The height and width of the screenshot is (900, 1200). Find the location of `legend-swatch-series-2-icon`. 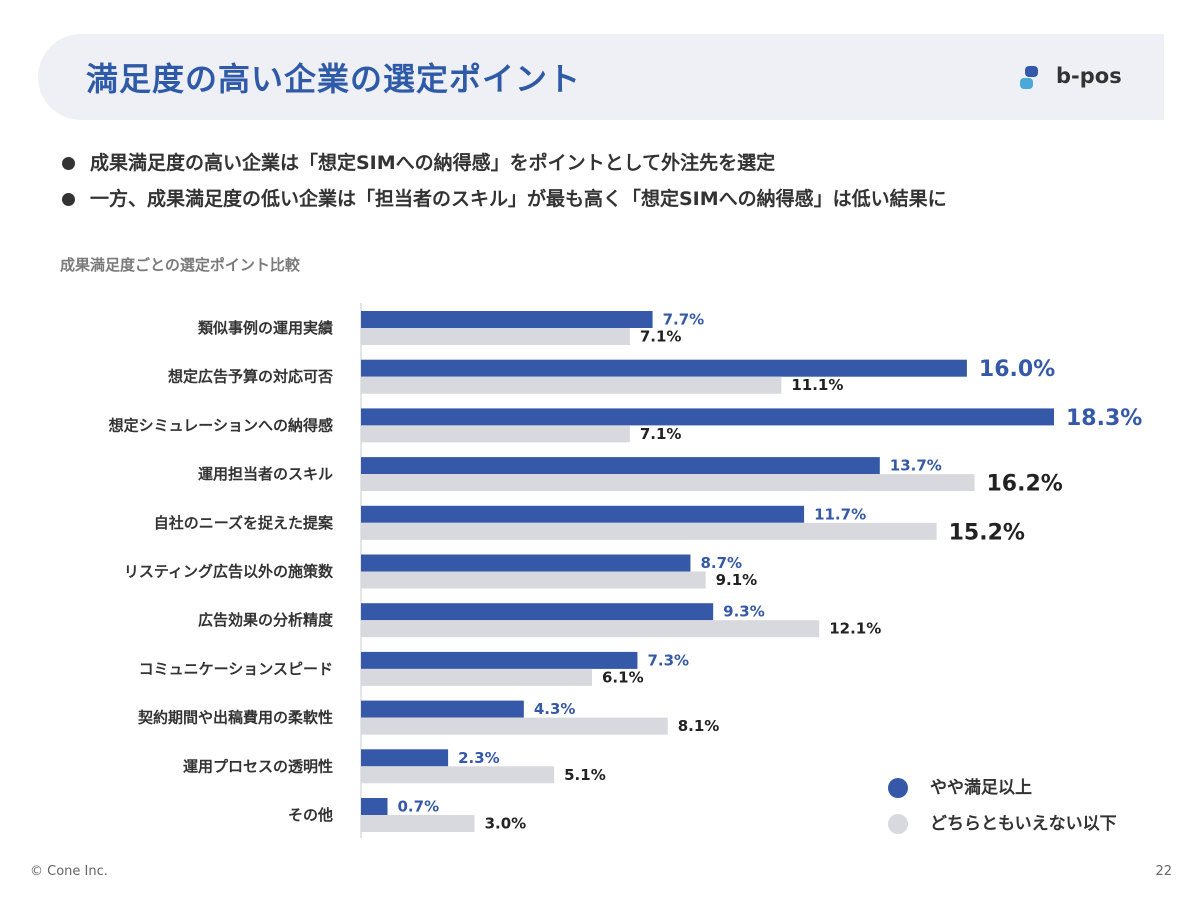

legend-swatch-series-2-icon is located at coordinates (898, 824).